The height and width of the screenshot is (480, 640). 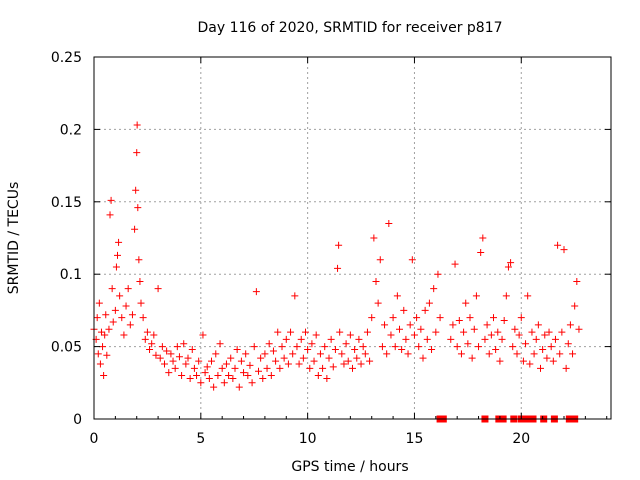 What do you see at coordinates (14, 238) in the screenshot?
I see `y-axis-label: SRMTID / TECUs` at bounding box center [14, 238].